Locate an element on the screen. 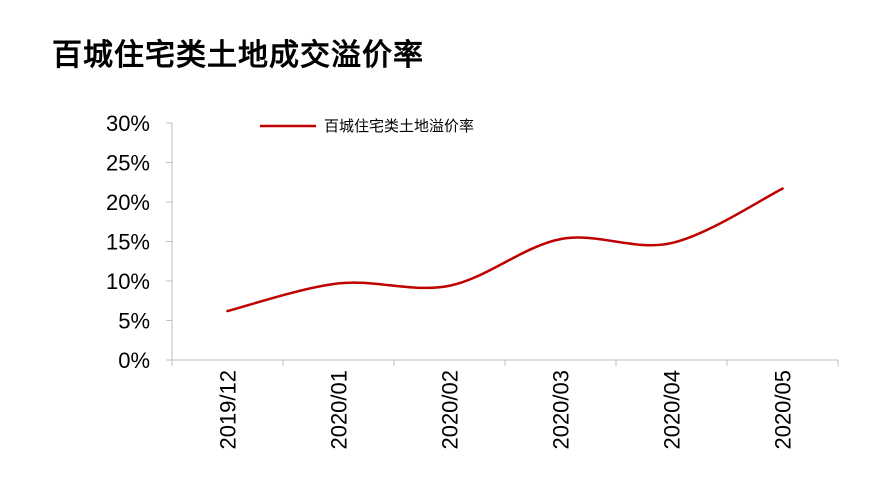  legend: 百城住宅类土地溢价率 is located at coordinates (367, 126).